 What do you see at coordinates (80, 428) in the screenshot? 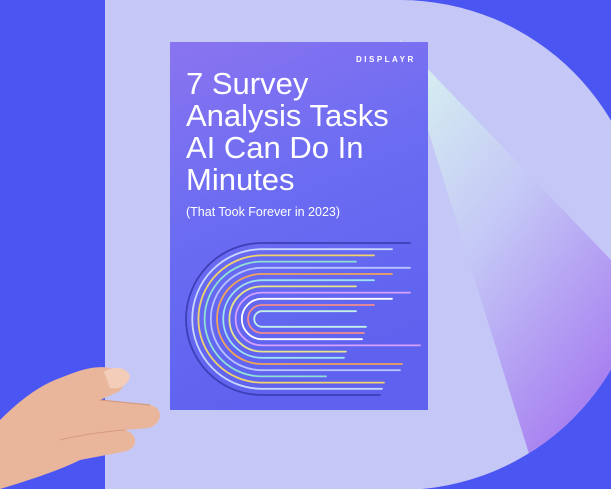
I see `hand` at bounding box center [80, 428].